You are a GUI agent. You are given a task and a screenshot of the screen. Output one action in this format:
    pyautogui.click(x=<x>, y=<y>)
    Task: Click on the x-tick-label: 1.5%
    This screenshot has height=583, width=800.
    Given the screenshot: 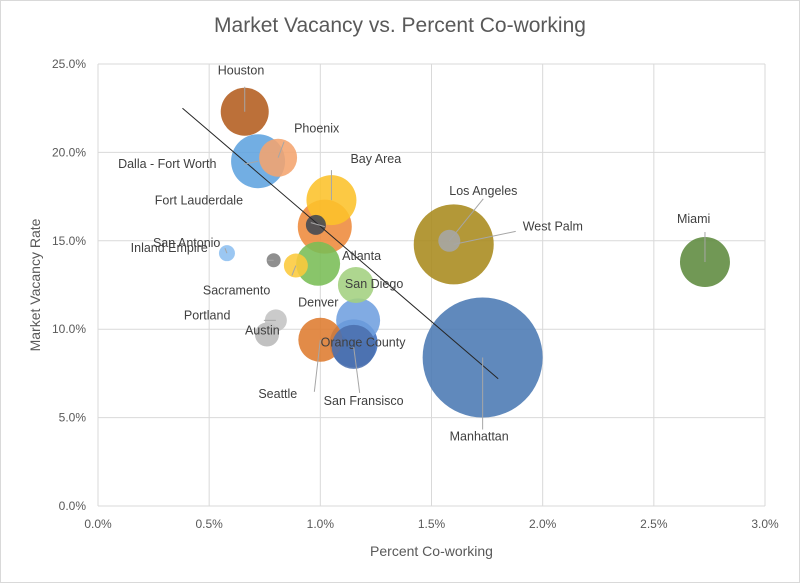 What is the action you would take?
    pyautogui.click(x=432, y=524)
    